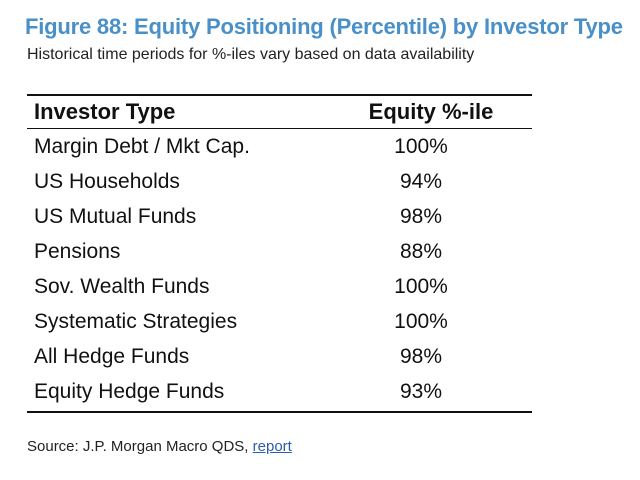 This screenshot has height=480, width=640. I want to click on table-row: Systematic Strategies 100%, so click(279, 321).